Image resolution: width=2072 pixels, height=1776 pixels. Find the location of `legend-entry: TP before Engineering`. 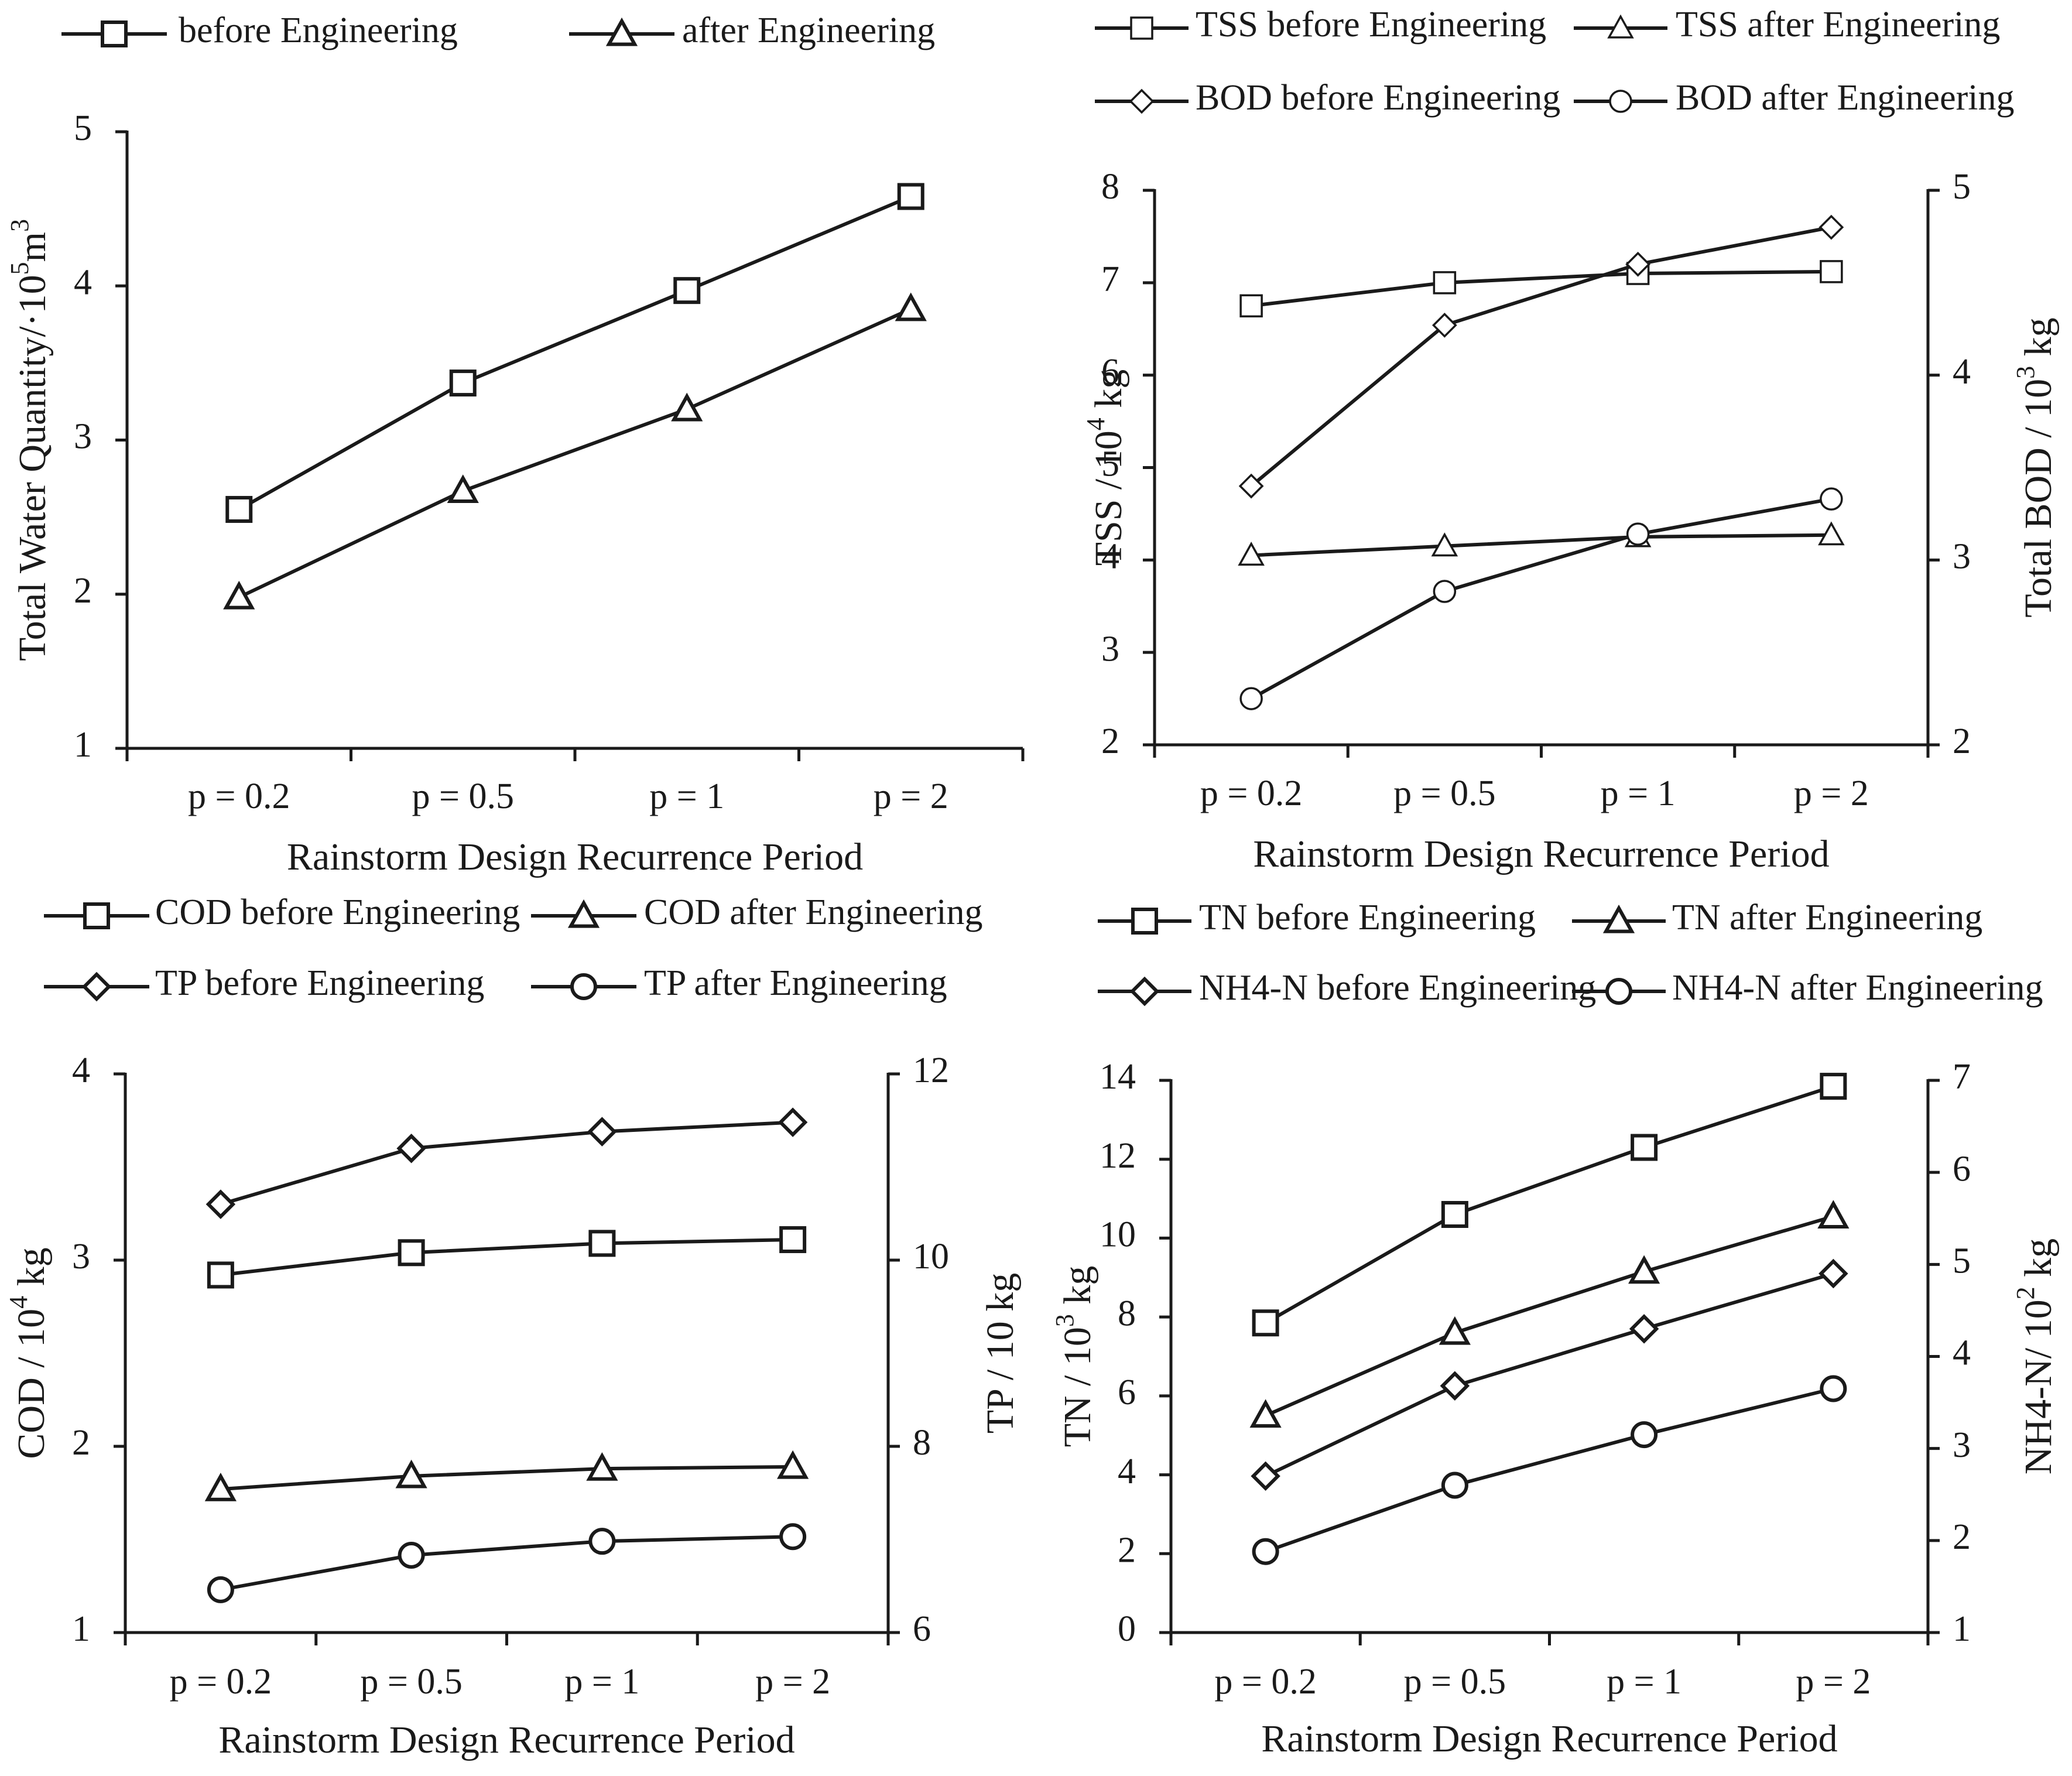

legend-entry: TP before Engineering is located at coordinates (264, 983).